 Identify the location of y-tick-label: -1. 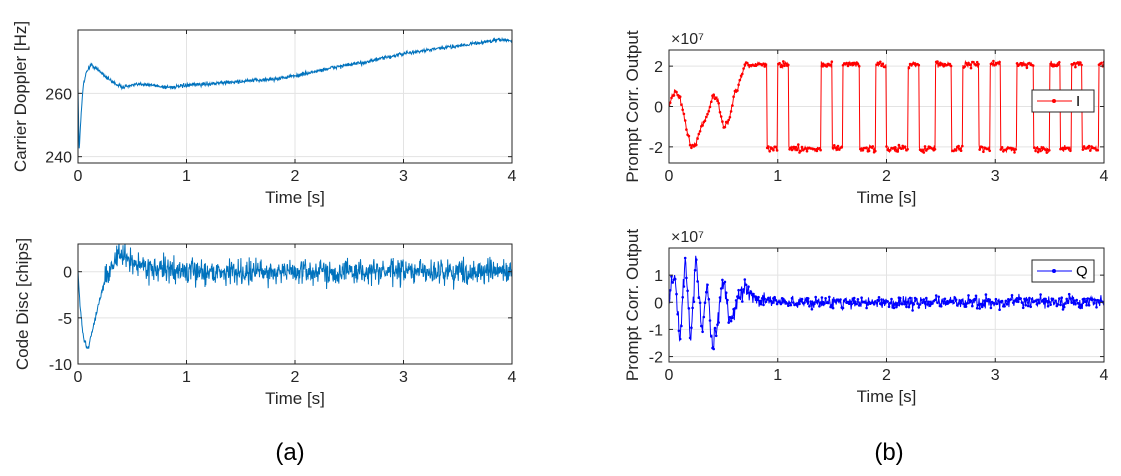
(656, 330).